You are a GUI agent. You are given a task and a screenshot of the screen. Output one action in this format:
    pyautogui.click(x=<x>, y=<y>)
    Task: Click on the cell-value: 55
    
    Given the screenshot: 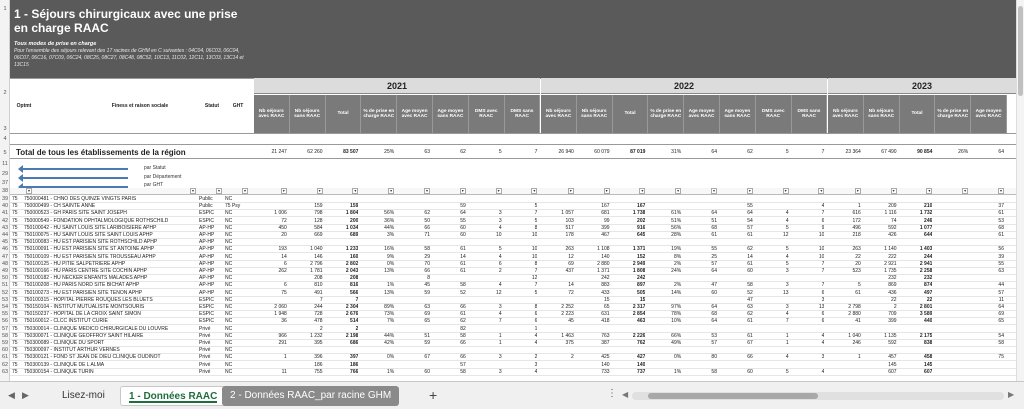 What is the action you would take?
    pyautogui.click(x=463, y=220)
    